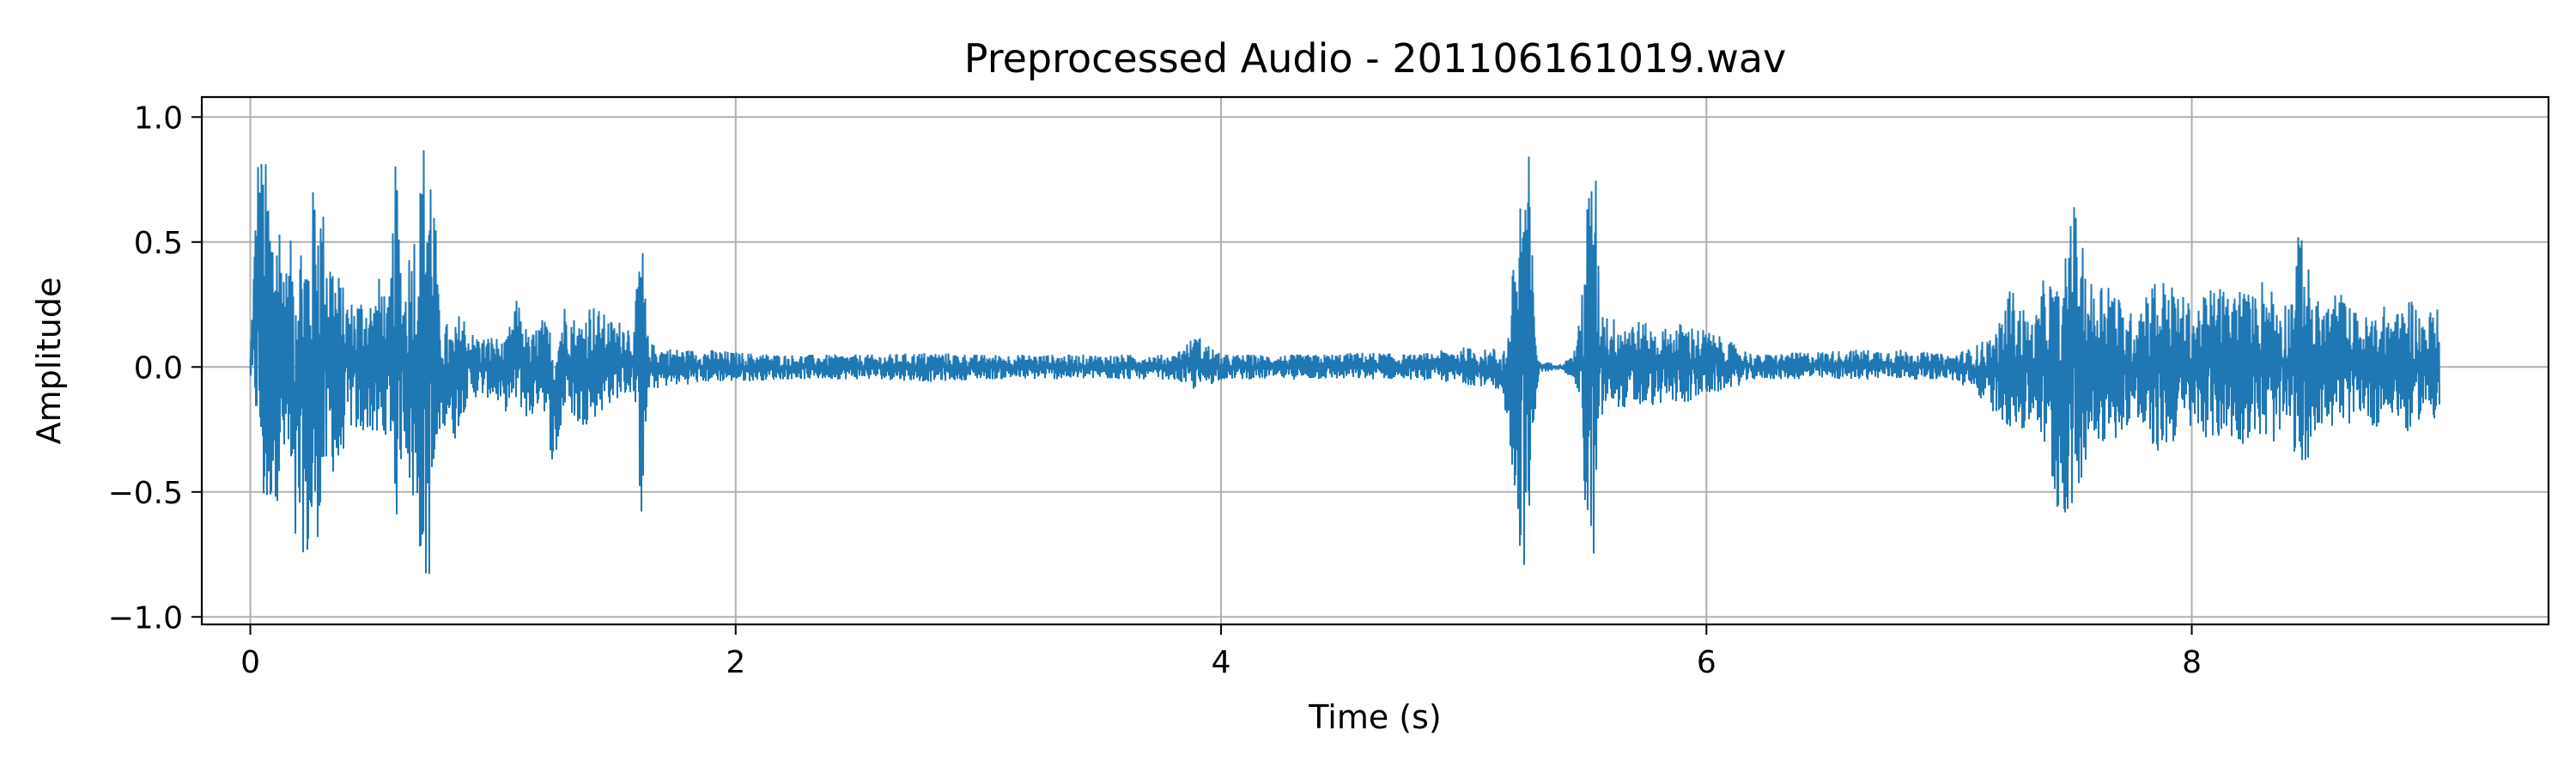  I want to click on x-tick-label: 2, so click(735, 662).